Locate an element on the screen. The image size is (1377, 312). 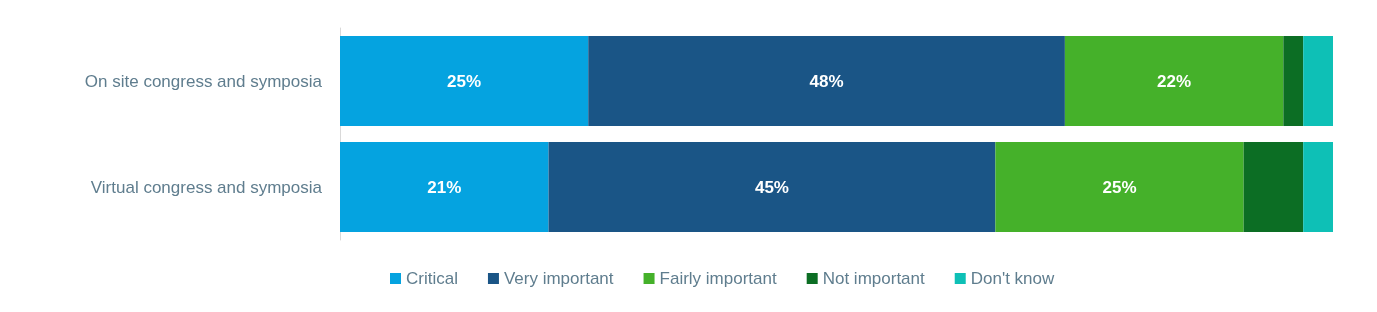
legend-label: Critical is located at coordinates (432, 278).